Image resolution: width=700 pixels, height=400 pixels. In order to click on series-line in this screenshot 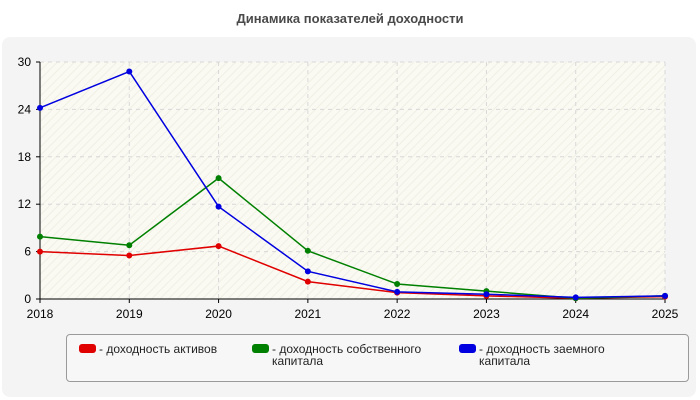, I will do `click(352, 272)`.